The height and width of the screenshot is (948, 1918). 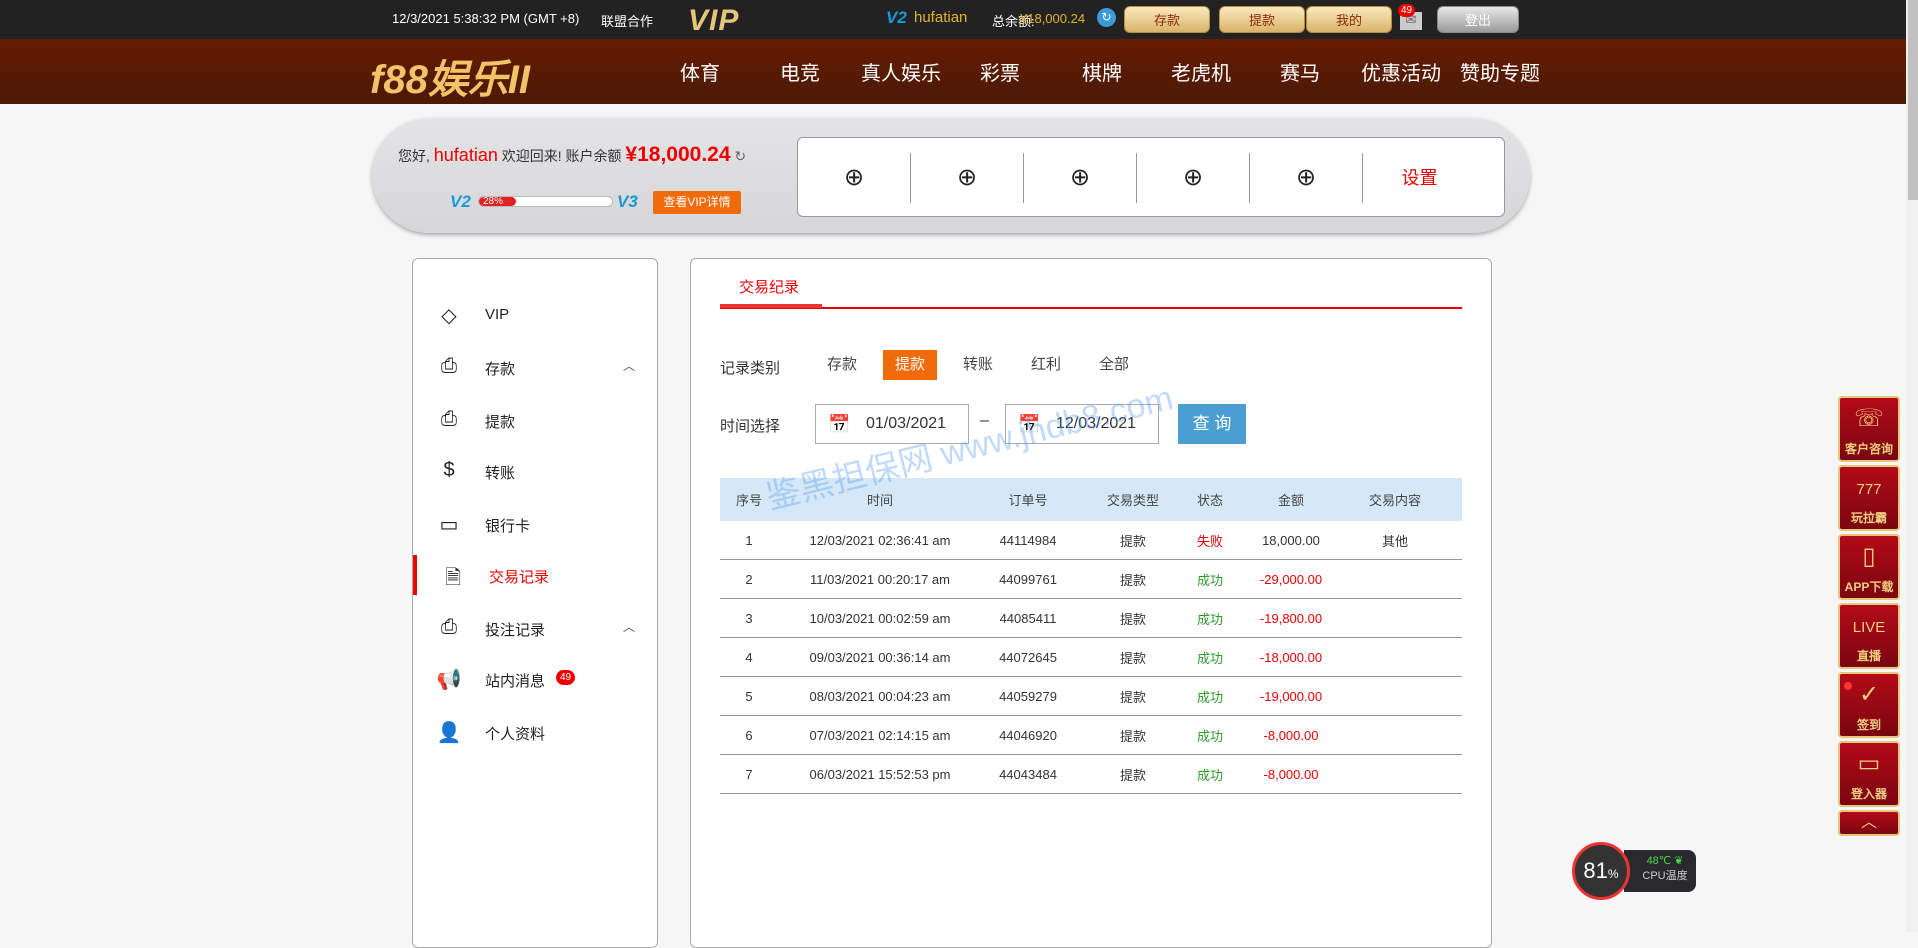 I want to click on table-cell: 4, so click(x=749, y=657).